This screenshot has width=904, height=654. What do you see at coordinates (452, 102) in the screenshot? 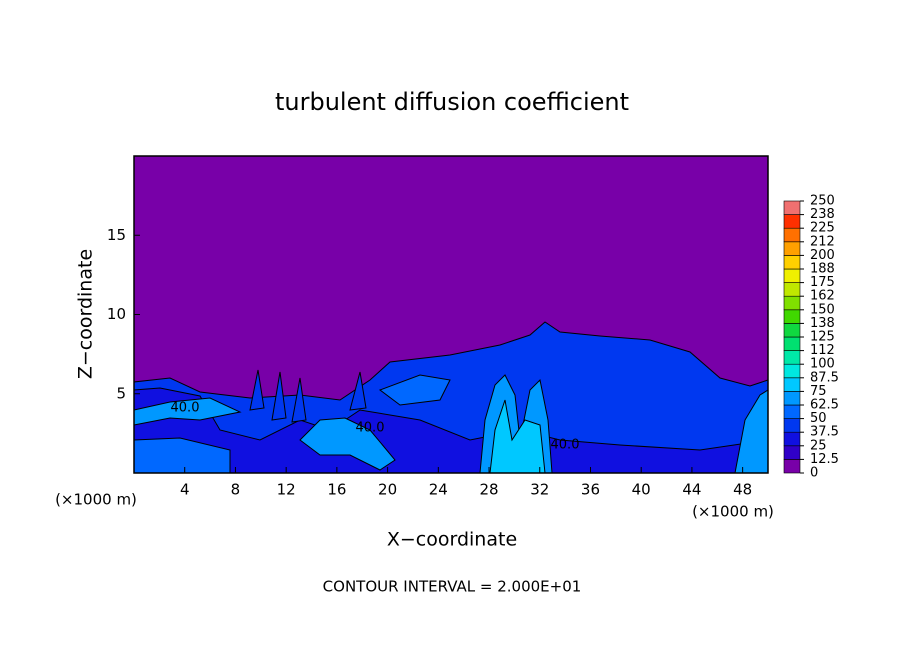
I see `chart-title: turbulent diffusion coefficient` at bounding box center [452, 102].